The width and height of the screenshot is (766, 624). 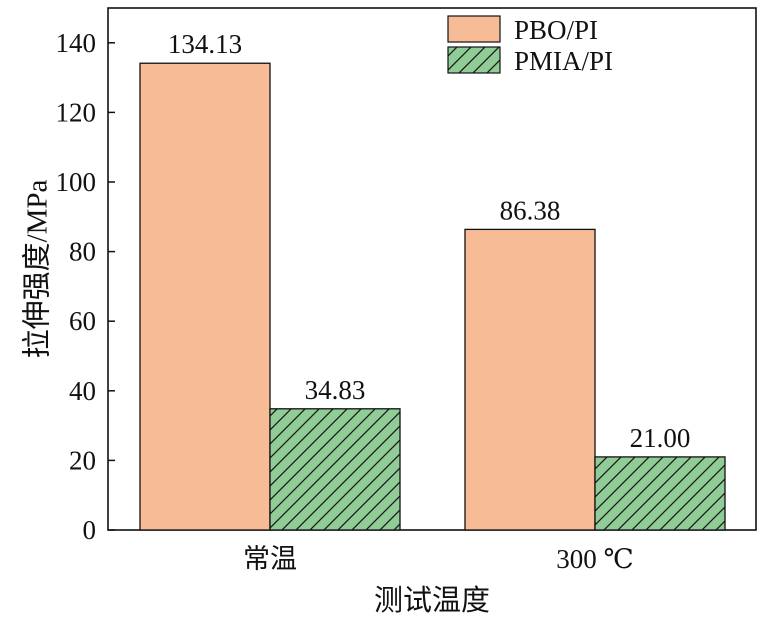 I want to click on legend: PBO/PI PMIA/PI, so click(x=530, y=45).